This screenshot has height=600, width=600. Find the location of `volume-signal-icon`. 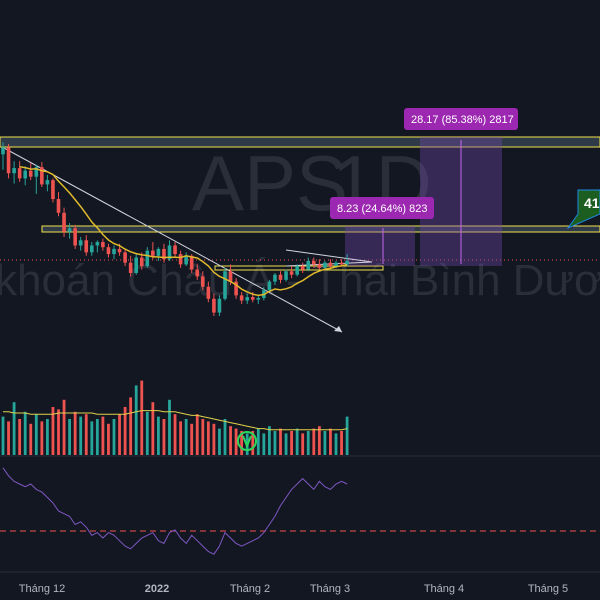

volume-signal-icon is located at coordinates (247, 441).